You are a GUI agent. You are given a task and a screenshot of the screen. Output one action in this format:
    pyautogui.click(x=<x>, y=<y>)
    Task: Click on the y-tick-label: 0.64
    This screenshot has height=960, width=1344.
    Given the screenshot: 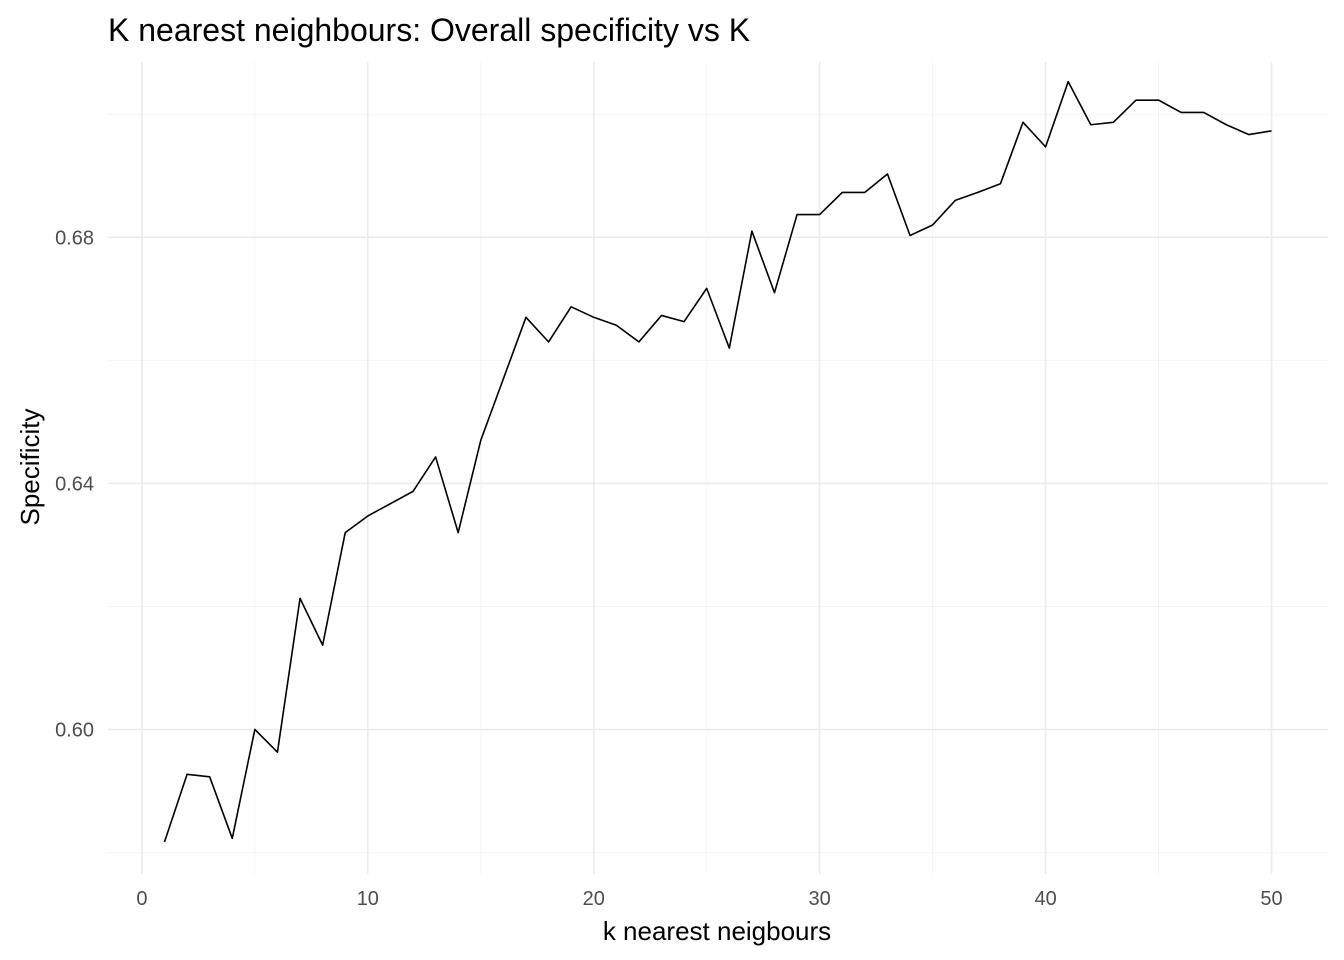 What is the action you would take?
    pyautogui.click(x=74, y=484)
    